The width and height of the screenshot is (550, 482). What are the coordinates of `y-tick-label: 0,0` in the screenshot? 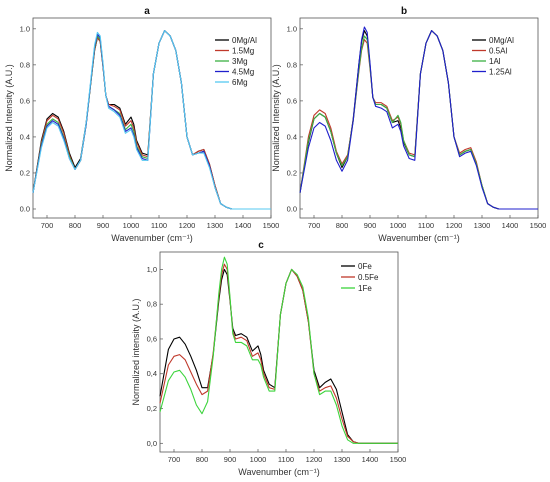 It's located at (152, 443).